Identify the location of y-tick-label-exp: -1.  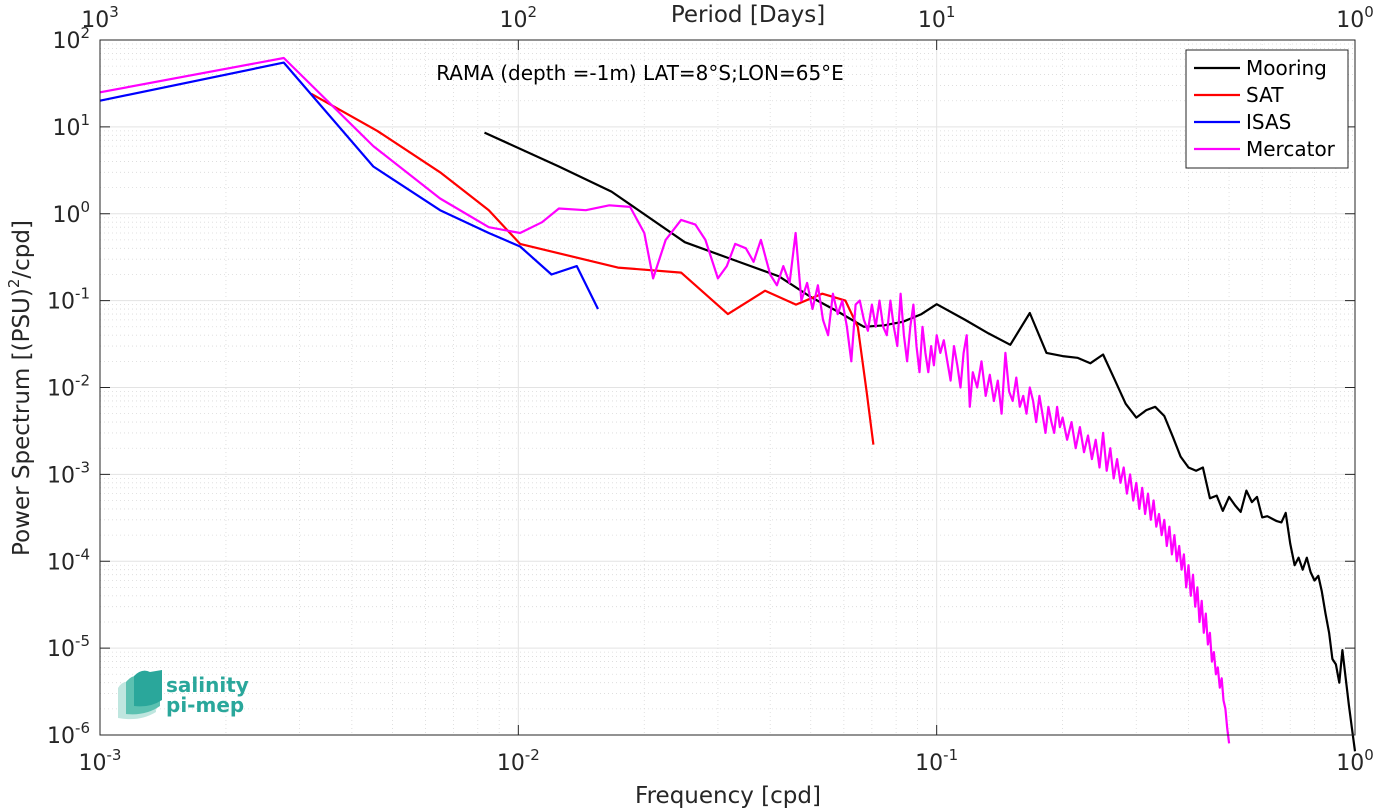
(82, 294).